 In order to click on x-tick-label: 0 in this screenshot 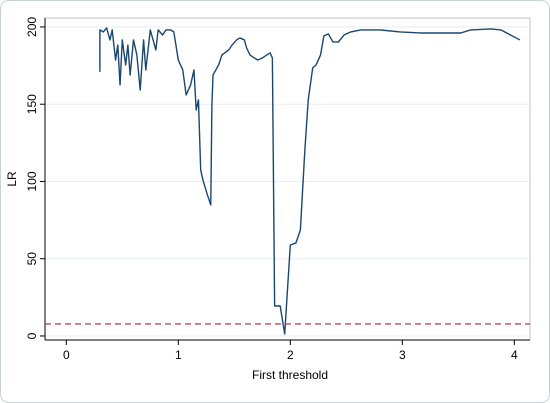, I will do `click(66, 355)`.